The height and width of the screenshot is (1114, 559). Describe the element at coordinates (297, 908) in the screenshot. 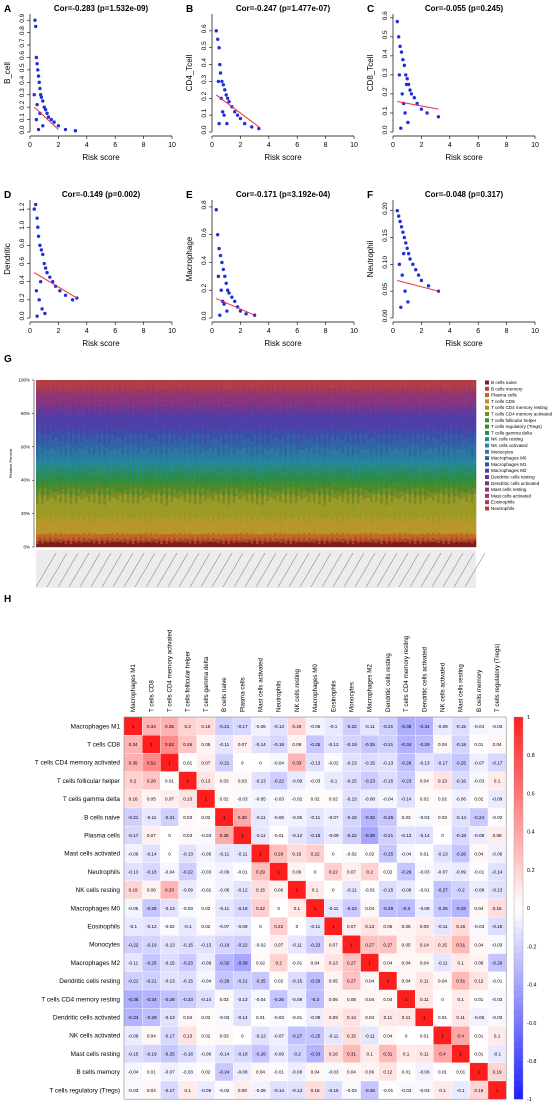

I see `cell-value: 0.1` at that location.